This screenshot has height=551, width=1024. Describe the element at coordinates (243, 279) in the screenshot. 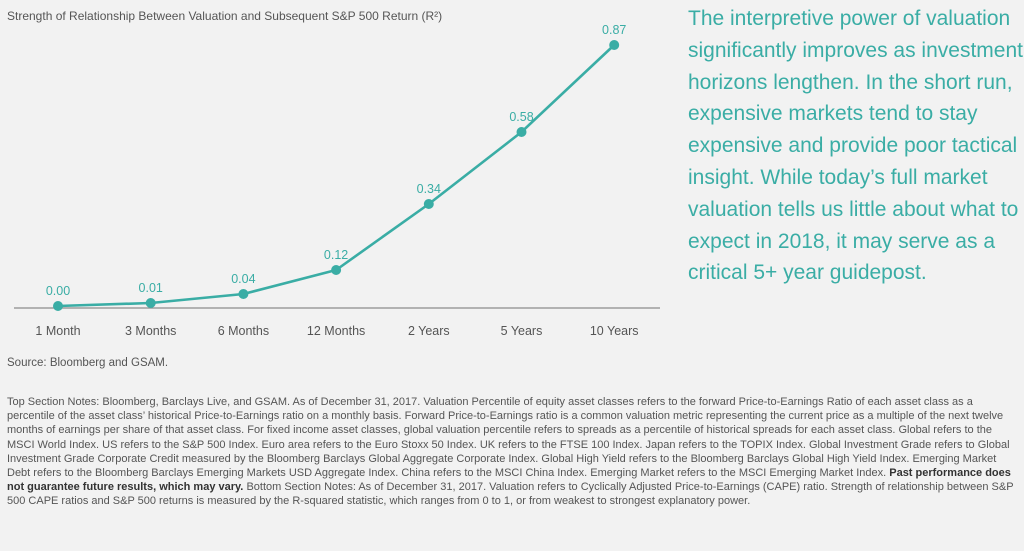

I see `data-label: 0.04` at that location.